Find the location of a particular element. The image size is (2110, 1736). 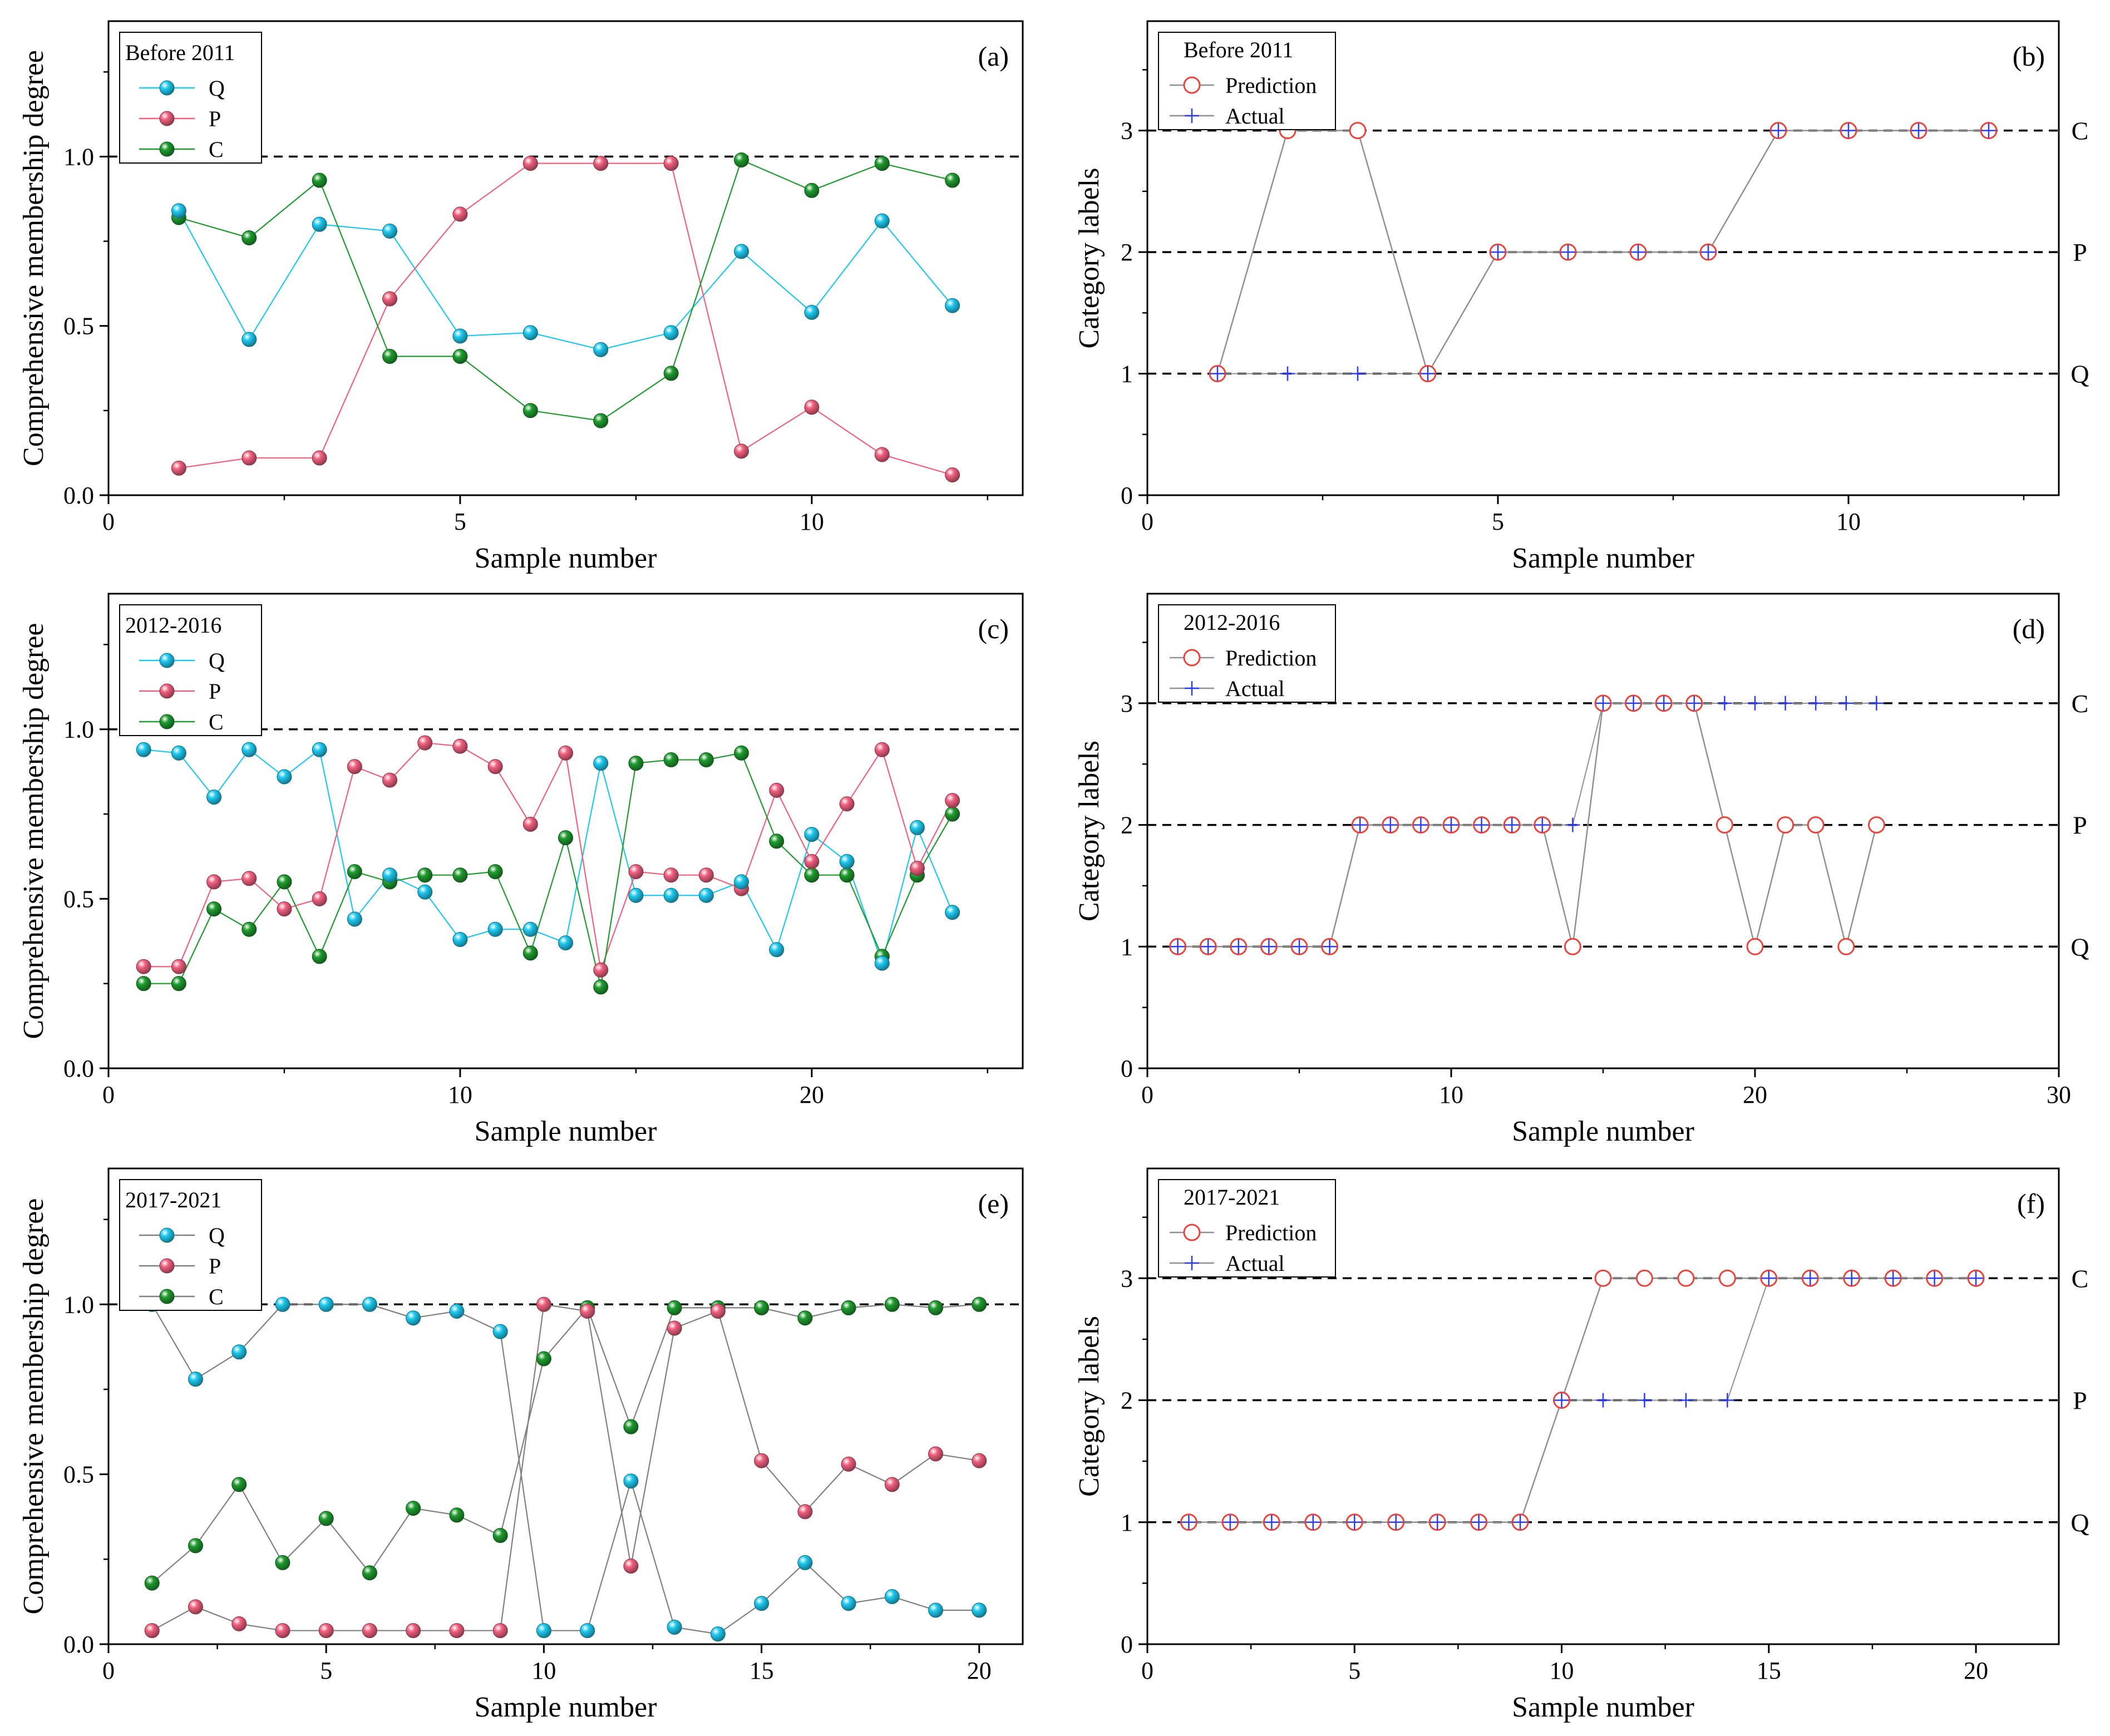

legend-label-Q: Q is located at coordinates (217, 660).